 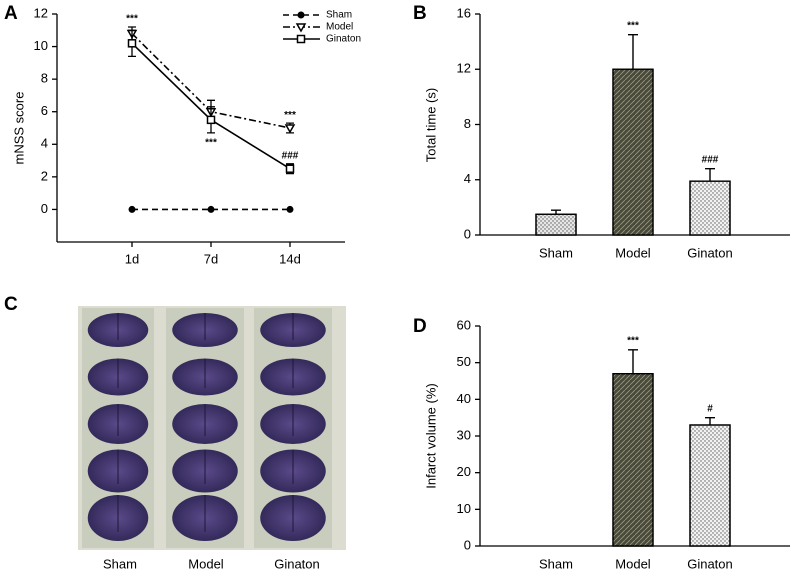 I want to click on y-axis-label: Total time (s), so click(x=430, y=125).